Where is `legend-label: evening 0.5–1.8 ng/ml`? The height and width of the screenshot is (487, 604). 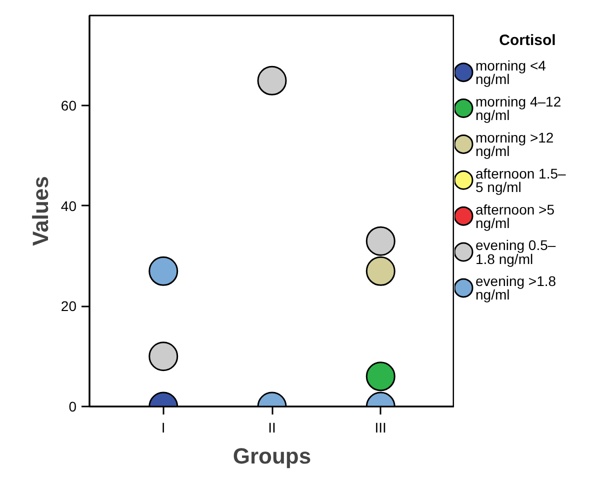 legend-label: evening 0.5–1.8 ng/ml is located at coordinates (516, 252).